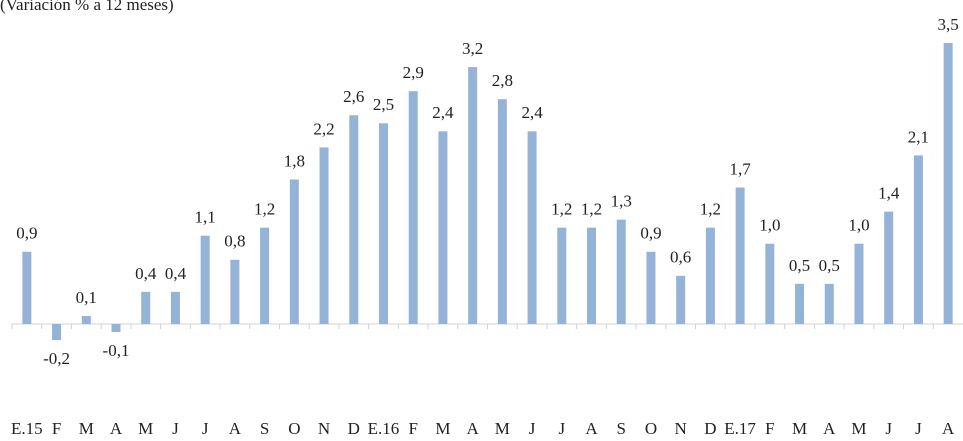  I want to click on value-label: -0,2, so click(56, 358).